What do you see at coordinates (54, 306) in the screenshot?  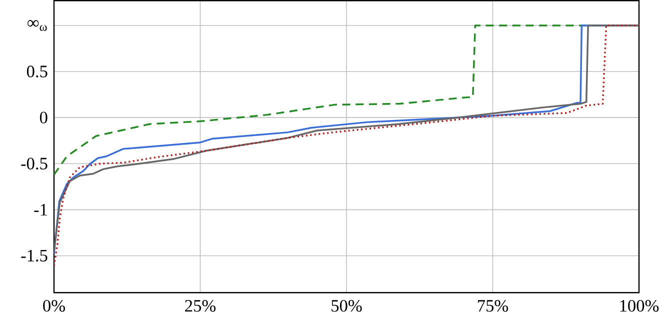 I see `x-tick-label: 0%` at bounding box center [54, 306].